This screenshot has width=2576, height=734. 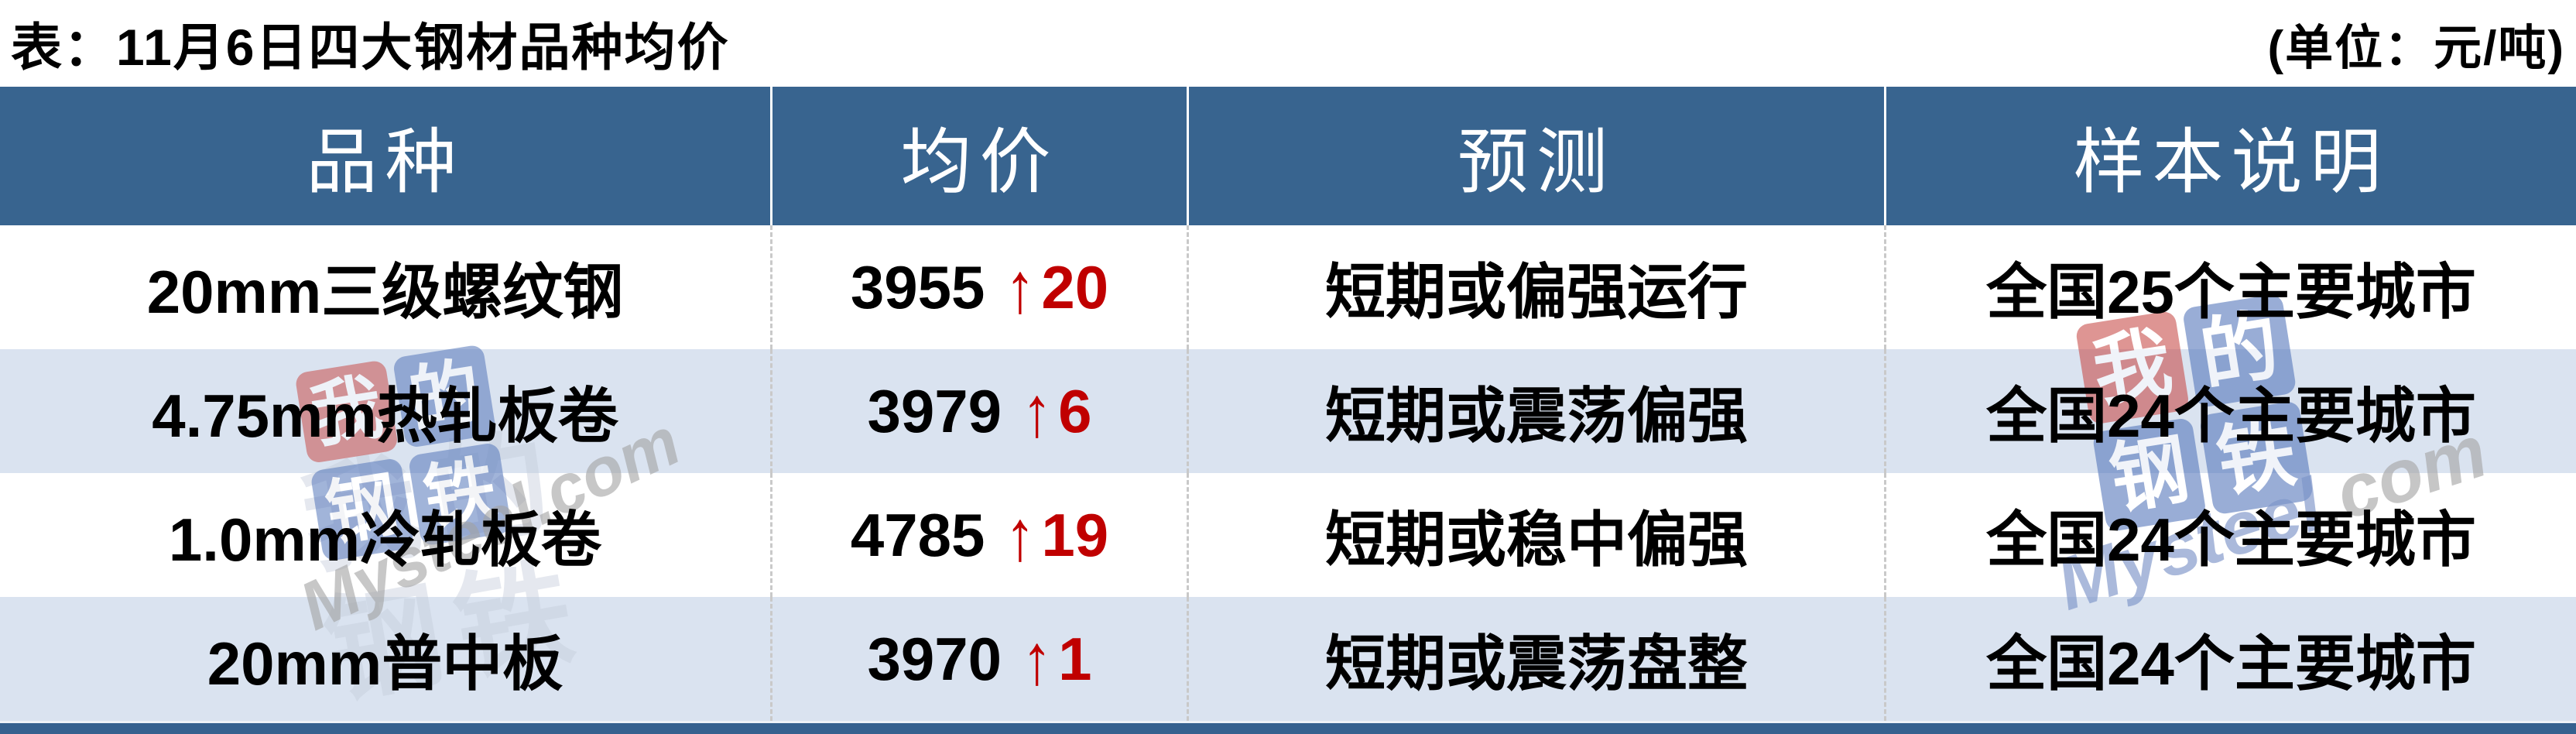 What do you see at coordinates (980, 156) in the screenshot?
I see `col-header-avg-price: 均价` at bounding box center [980, 156].